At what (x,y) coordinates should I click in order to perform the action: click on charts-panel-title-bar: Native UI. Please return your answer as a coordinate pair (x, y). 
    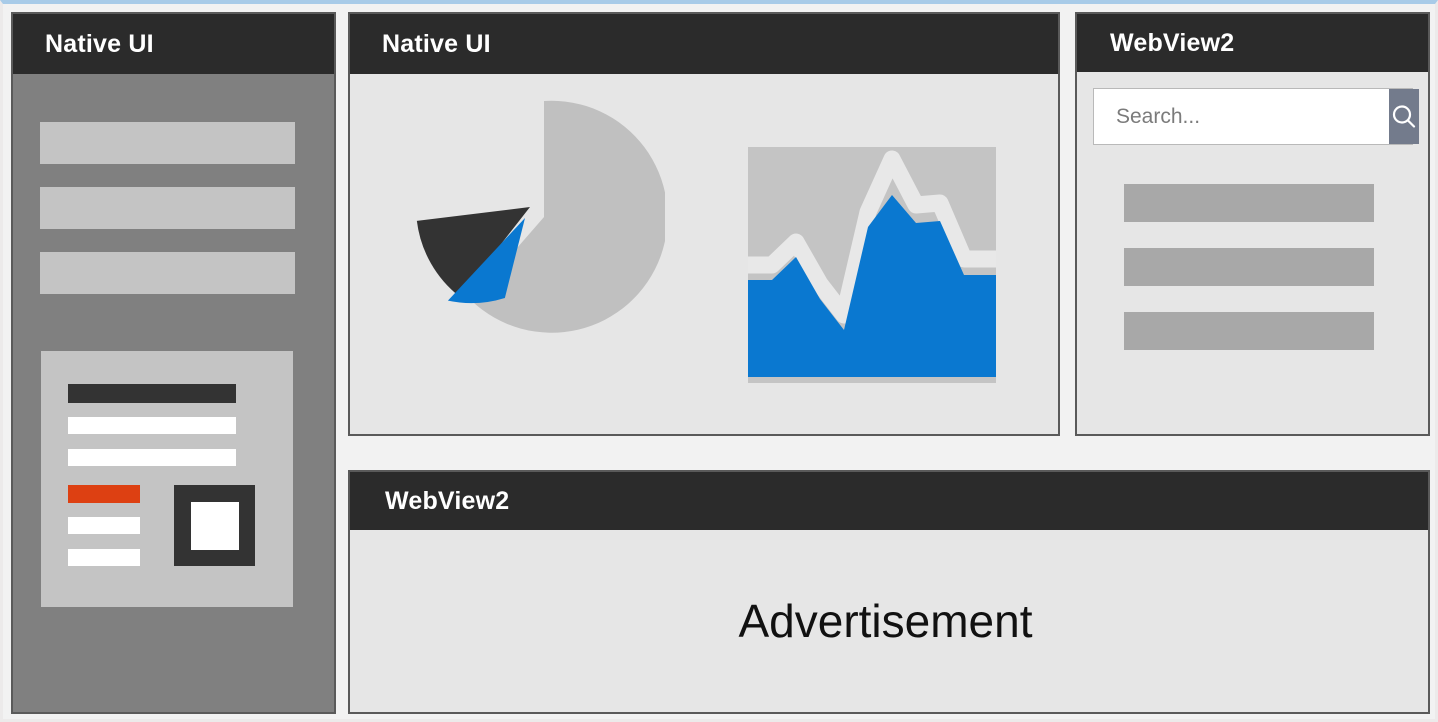
    Looking at the image, I should click on (704, 44).